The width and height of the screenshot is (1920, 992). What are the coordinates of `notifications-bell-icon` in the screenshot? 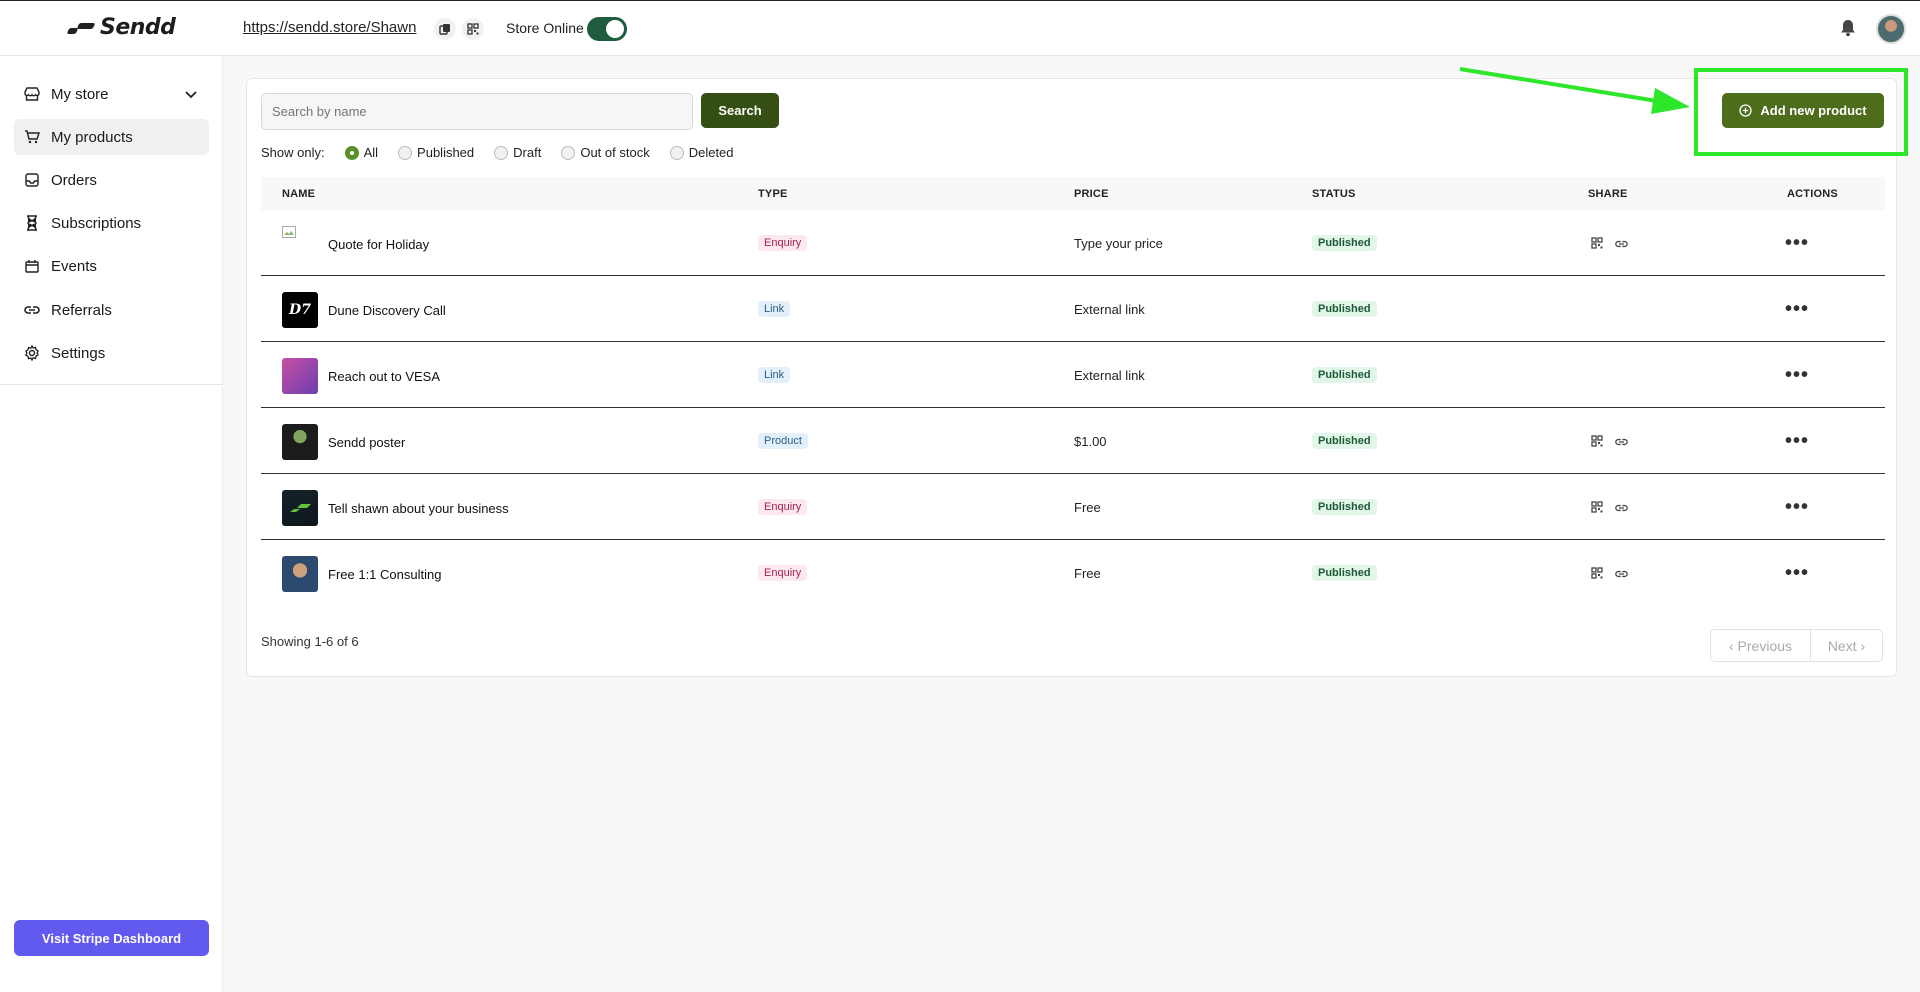 It's located at (1848, 30).